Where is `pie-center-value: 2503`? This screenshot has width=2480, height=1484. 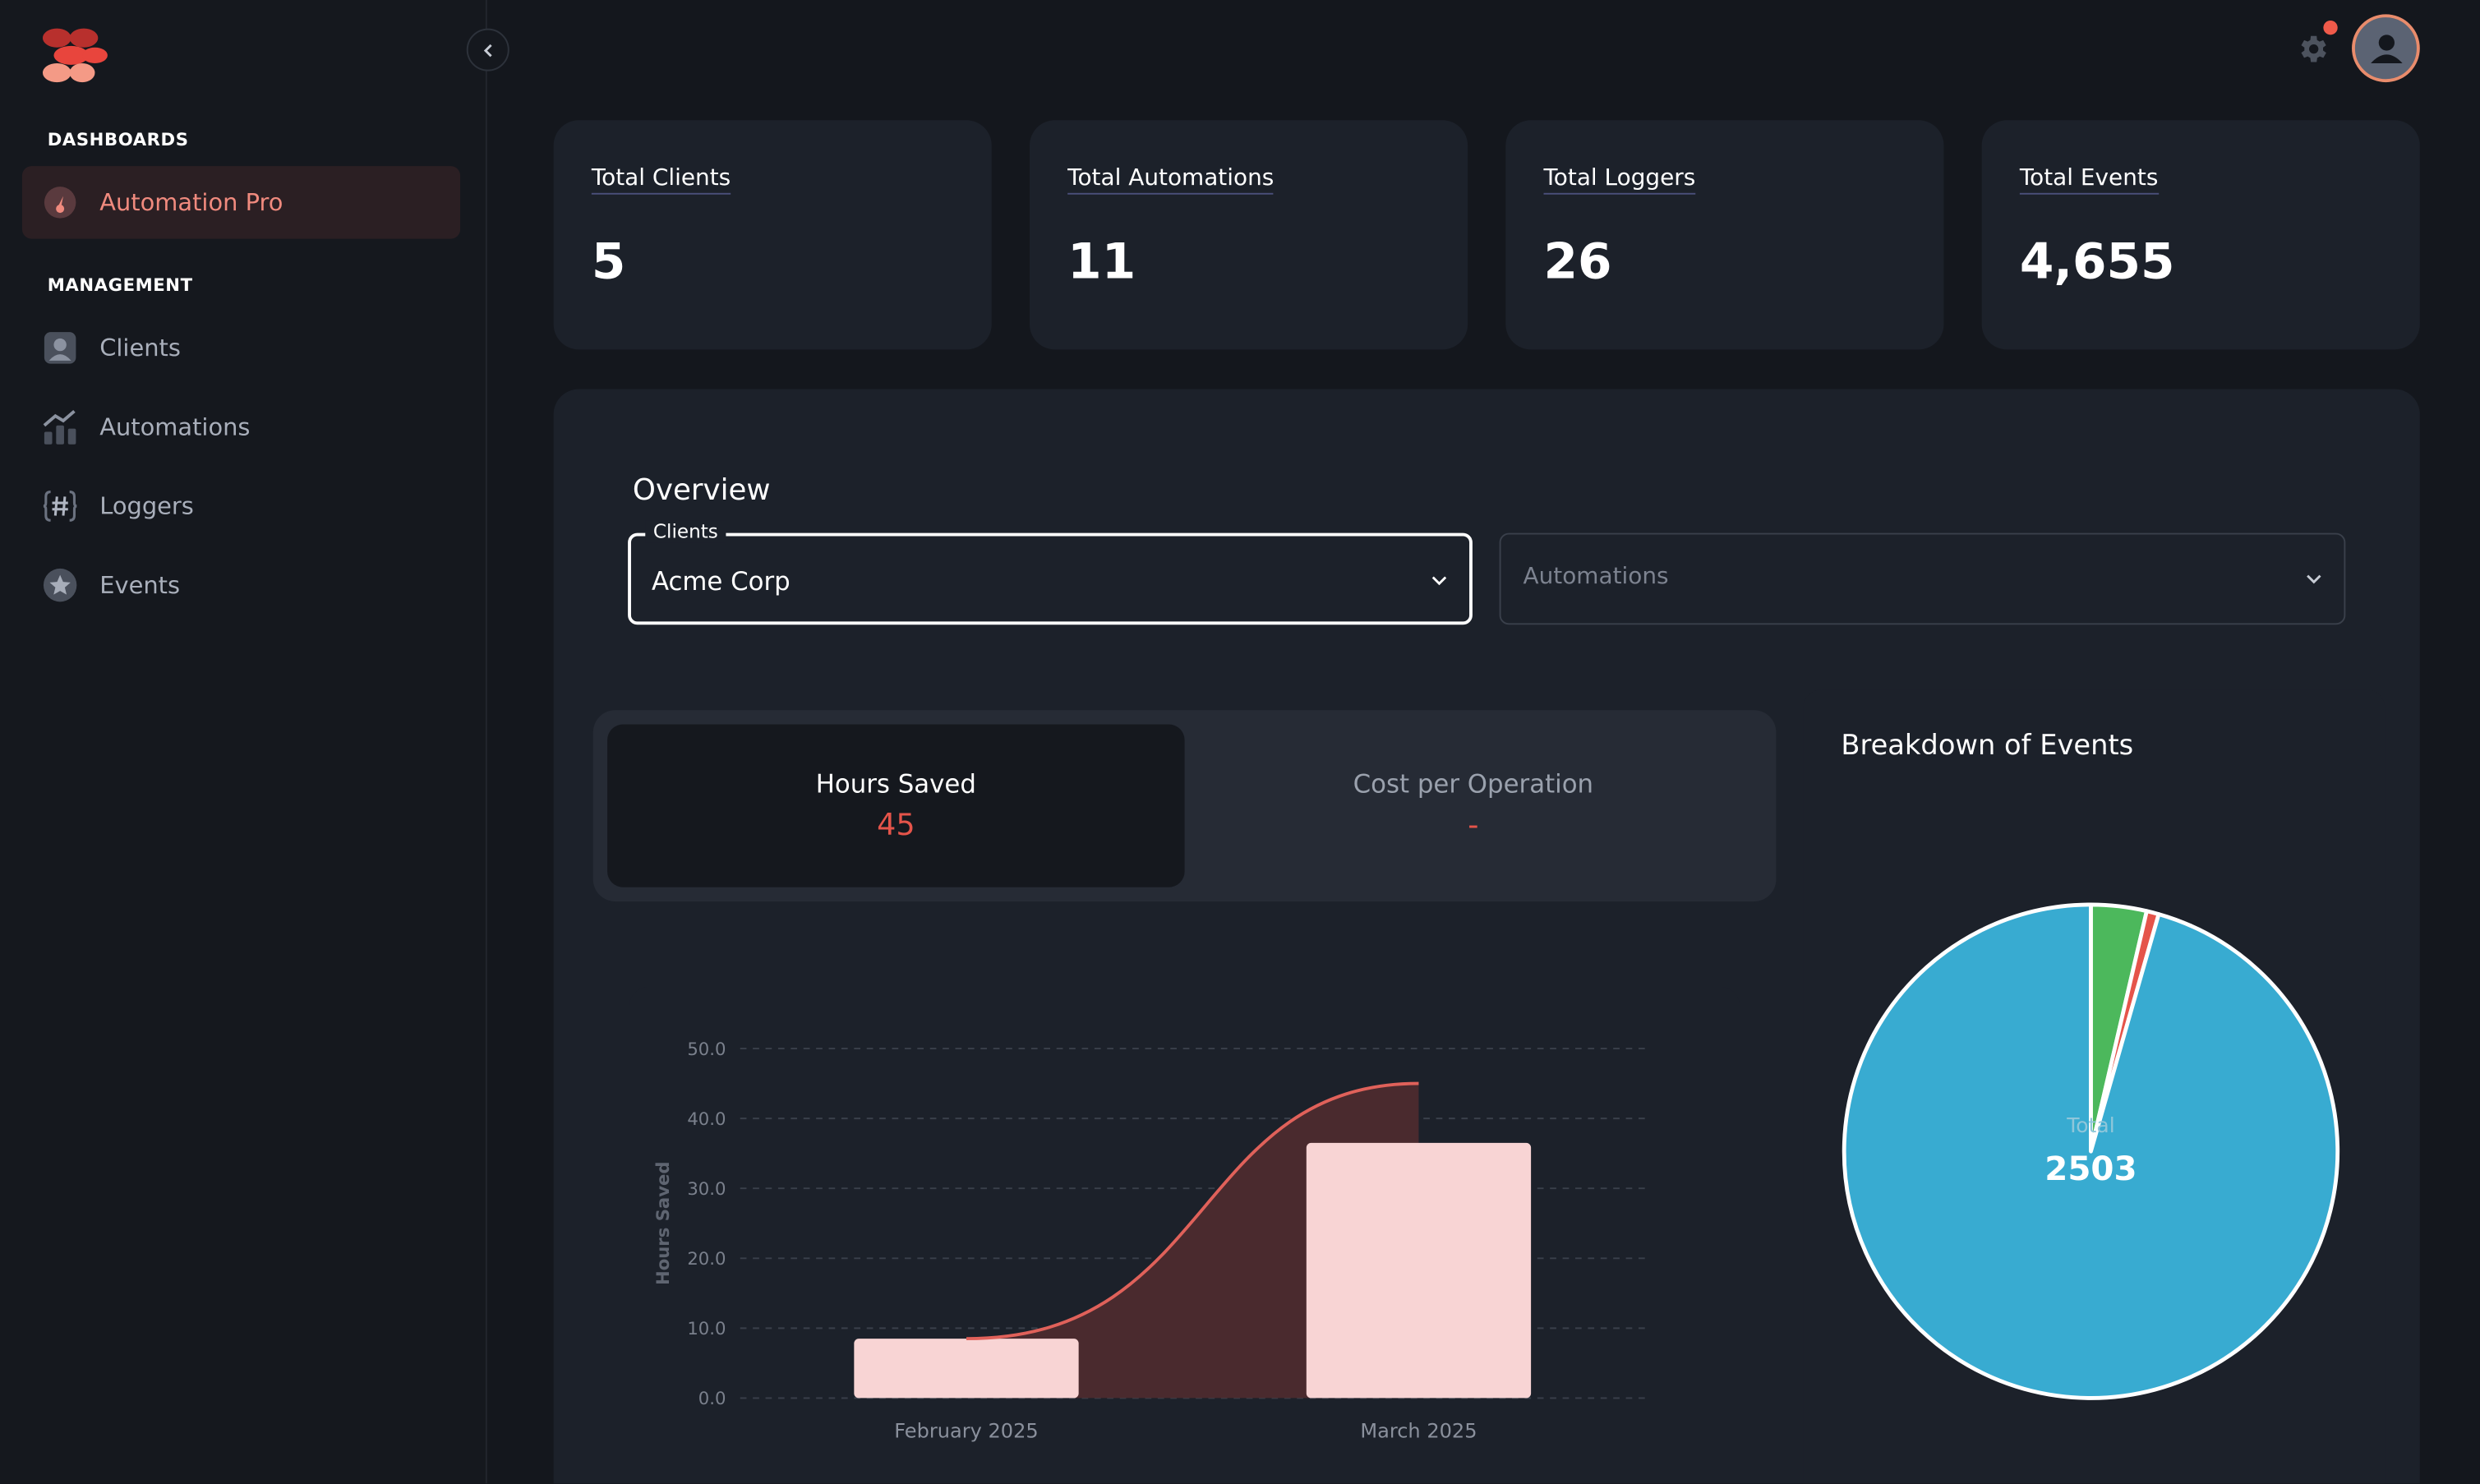 pie-center-value: 2503 is located at coordinates (2091, 1168).